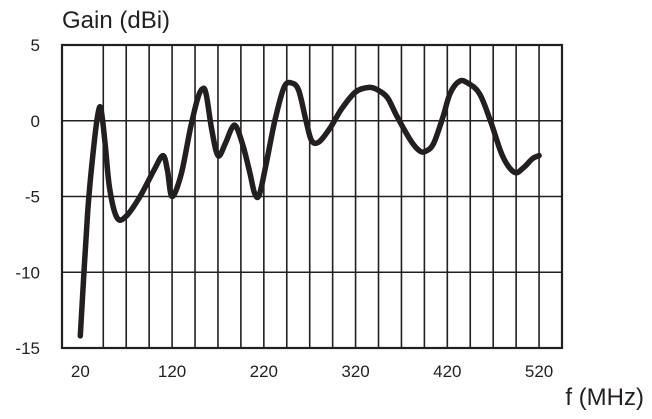 The width and height of the screenshot is (652, 419). What do you see at coordinates (35, 45) in the screenshot?
I see `y-tick-label: 5` at bounding box center [35, 45].